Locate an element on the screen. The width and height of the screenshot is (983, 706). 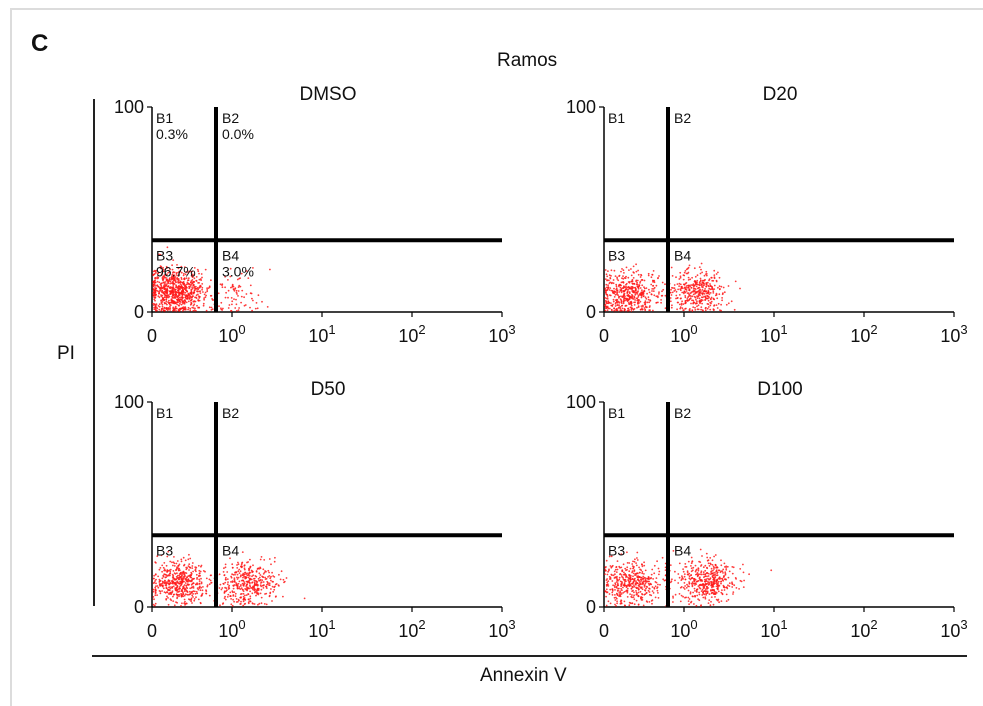
x-tick-label: 10¹ is located at coordinates (321, 334).